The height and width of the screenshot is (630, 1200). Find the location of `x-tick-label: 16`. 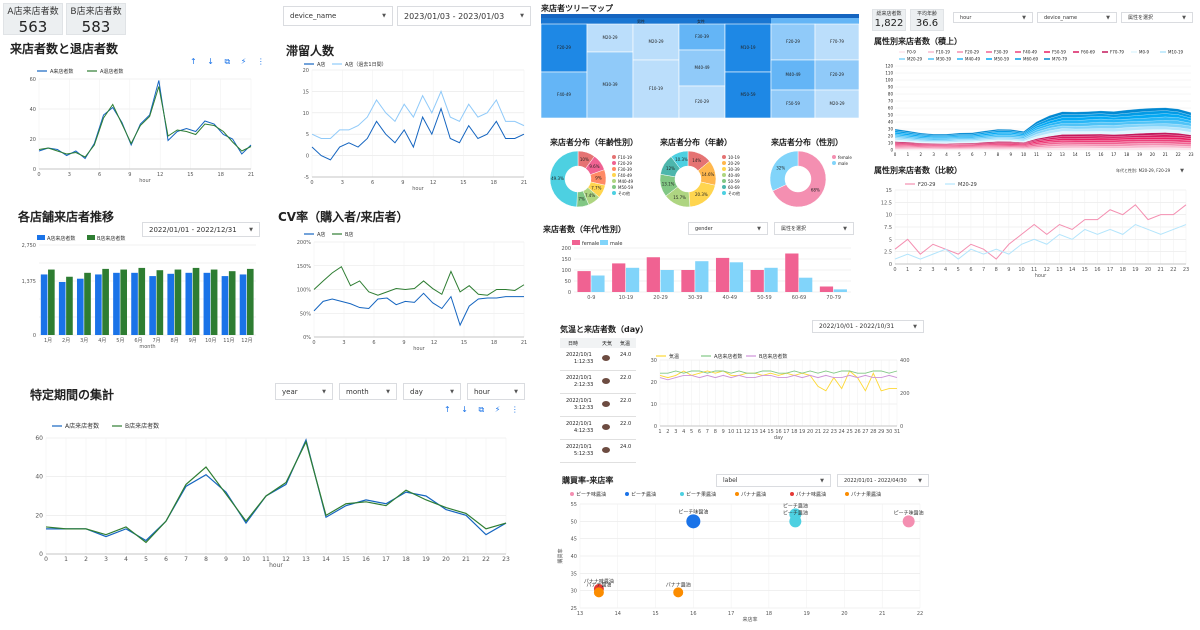

x-tick-label: 16 is located at coordinates (1101, 154).